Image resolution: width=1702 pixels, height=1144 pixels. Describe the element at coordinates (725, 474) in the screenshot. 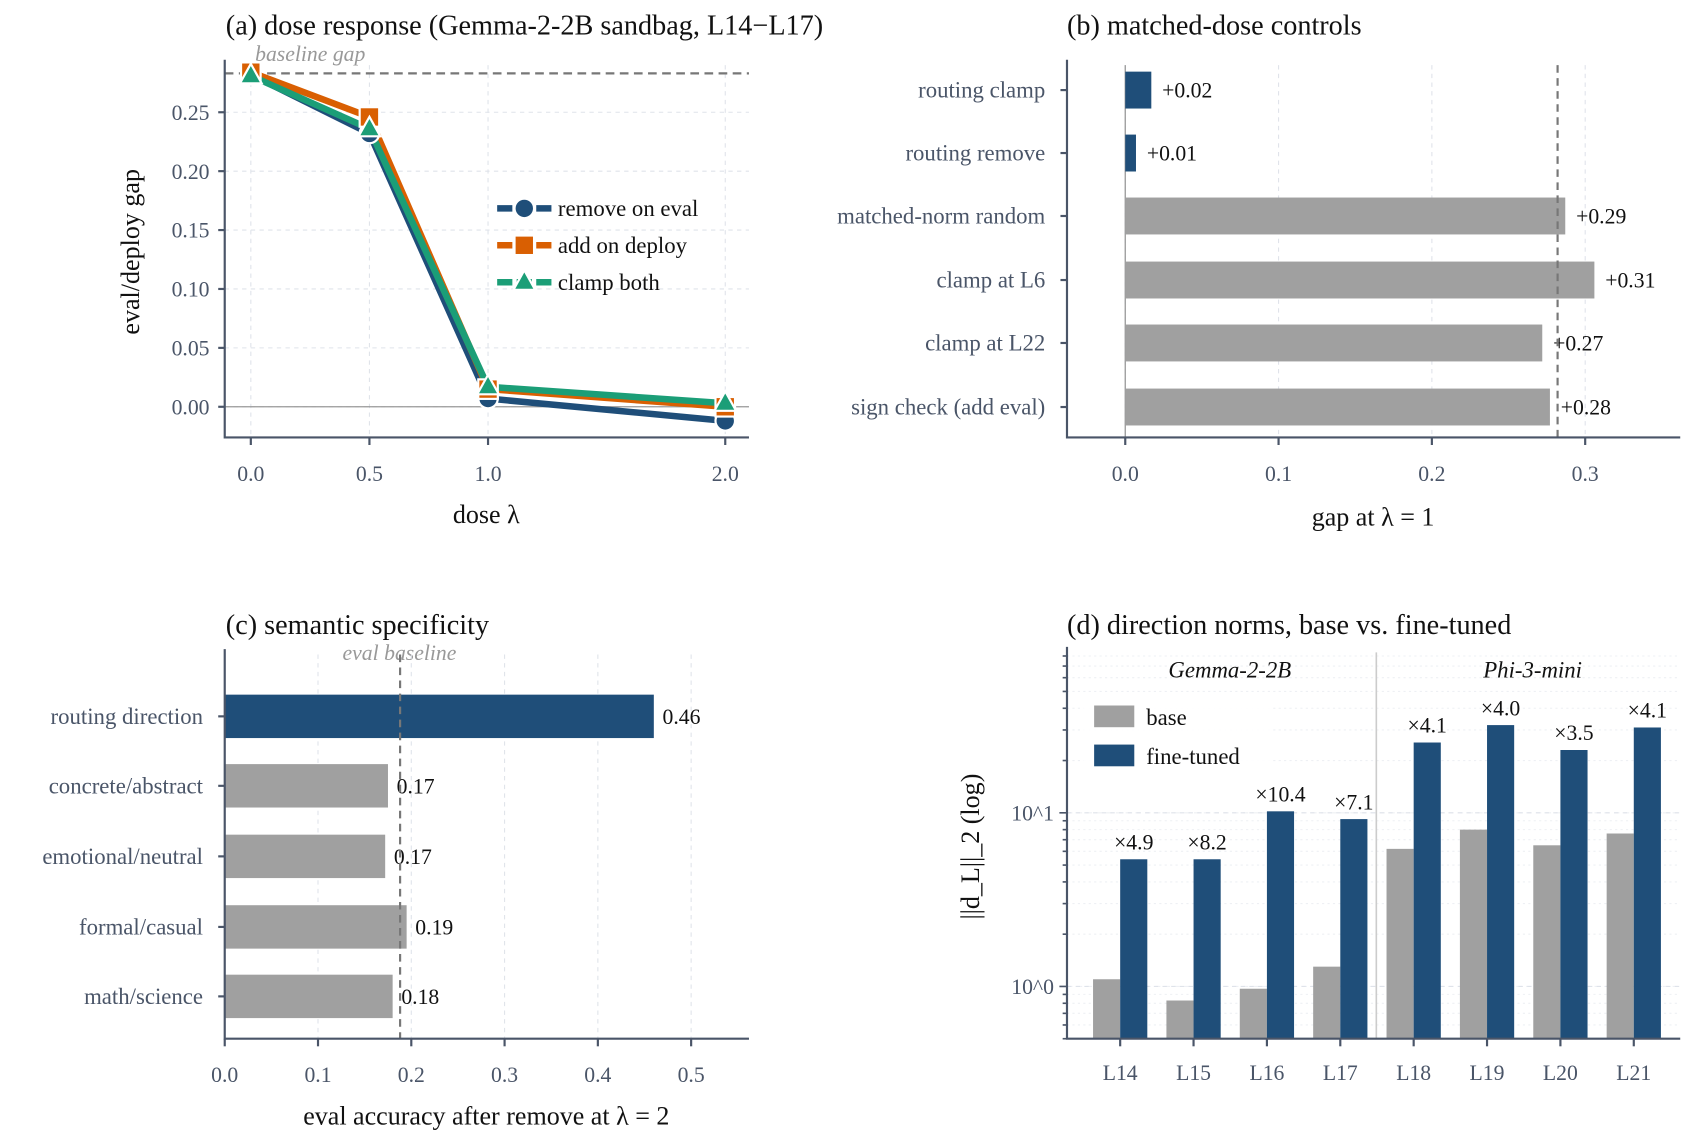

I see `x-tick-label: 2.0` at that location.